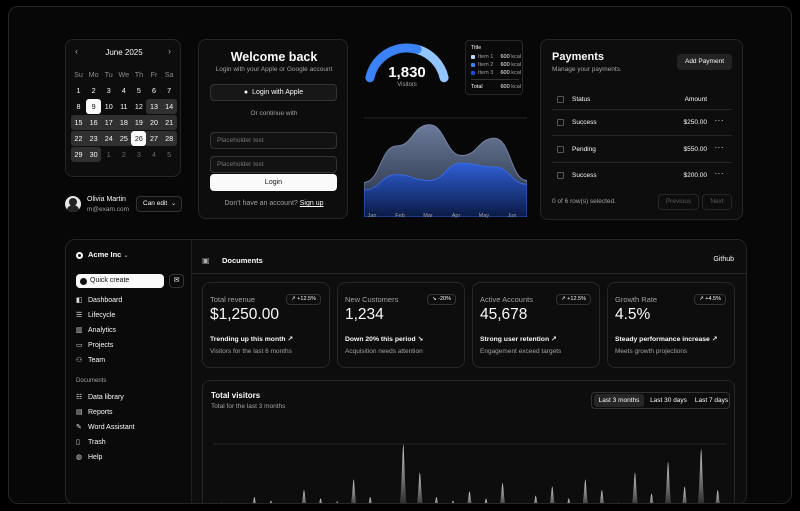 The image size is (800, 511). I want to click on weekday-label: Th, so click(139, 74).